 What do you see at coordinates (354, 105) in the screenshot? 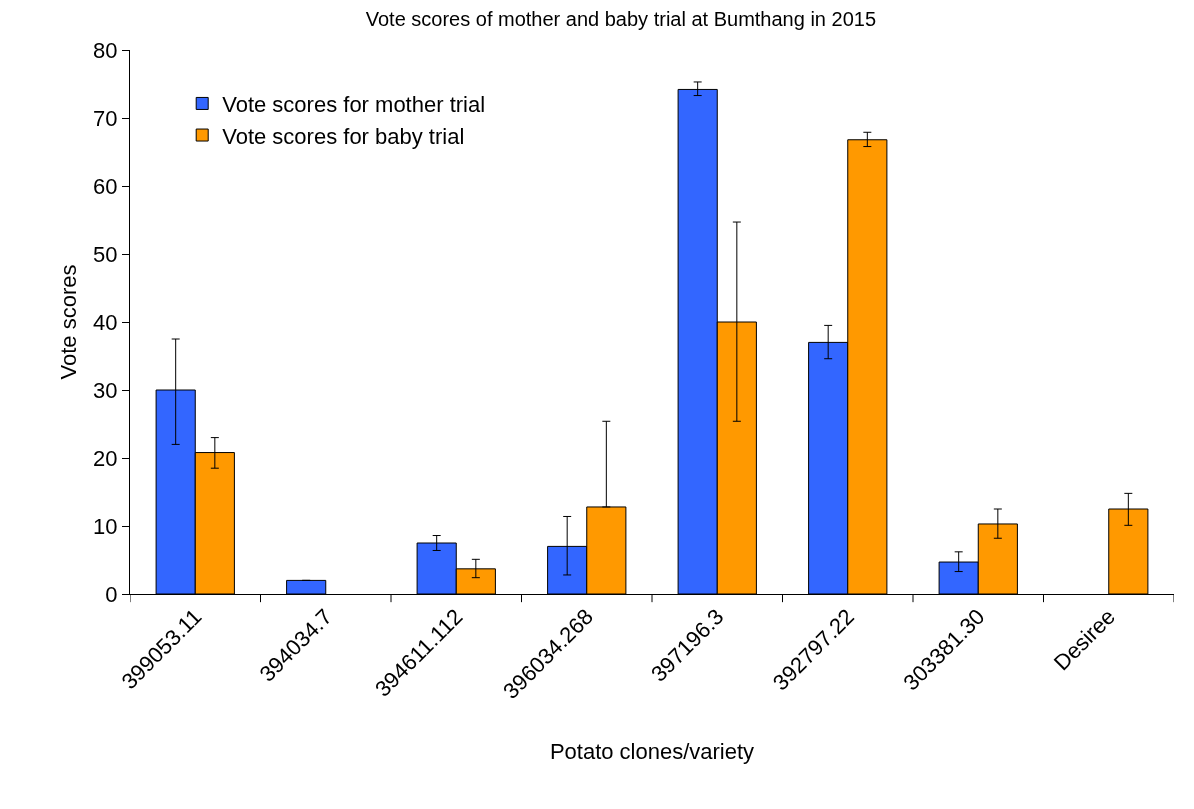
I see `legend-label: Vote scores for mother trial` at bounding box center [354, 105].